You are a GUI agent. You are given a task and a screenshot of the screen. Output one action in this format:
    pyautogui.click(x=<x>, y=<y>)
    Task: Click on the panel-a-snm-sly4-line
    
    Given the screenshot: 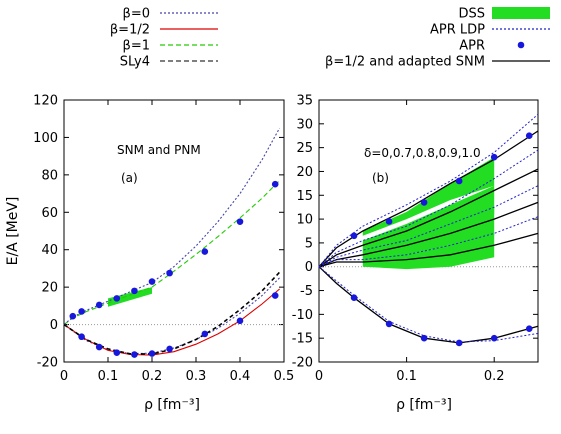 What is the action you would take?
    pyautogui.click(x=172, y=313)
    